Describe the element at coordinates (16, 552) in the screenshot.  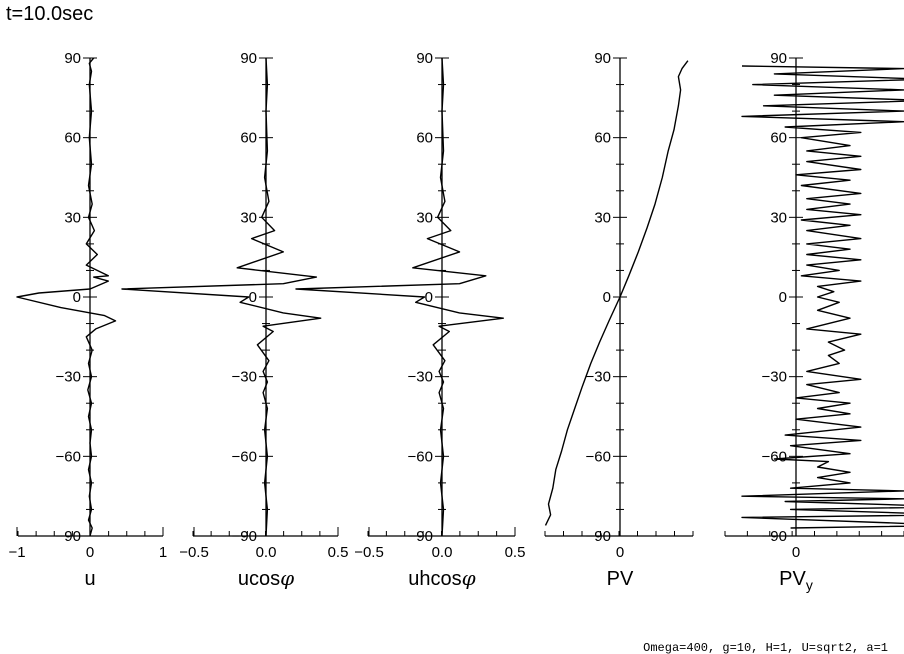
I see `x-tick-label: −1` at that location.